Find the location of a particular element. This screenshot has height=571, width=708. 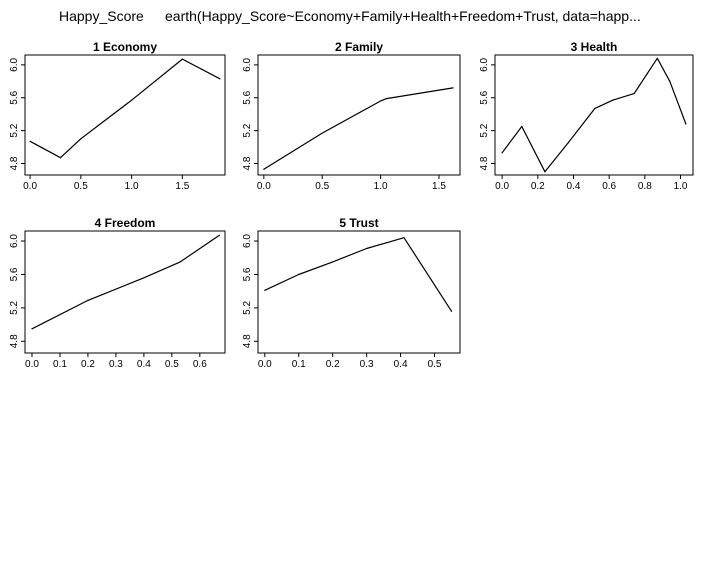

panel-title: 4 Freedom is located at coordinates (125, 223).